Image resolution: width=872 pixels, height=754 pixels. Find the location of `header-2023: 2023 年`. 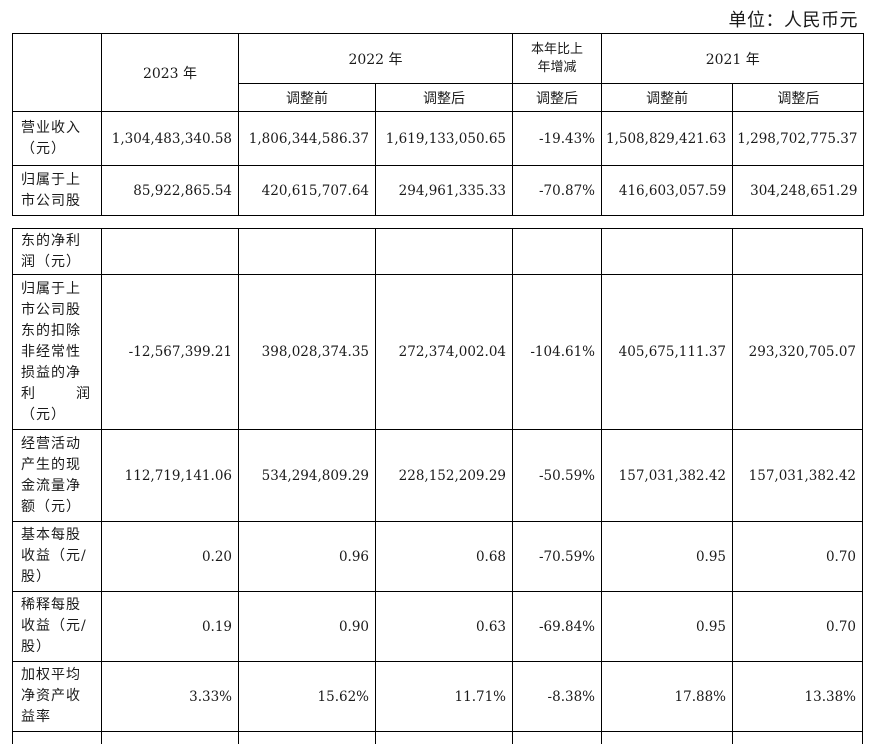

header-2023: 2023 年 is located at coordinates (170, 72).